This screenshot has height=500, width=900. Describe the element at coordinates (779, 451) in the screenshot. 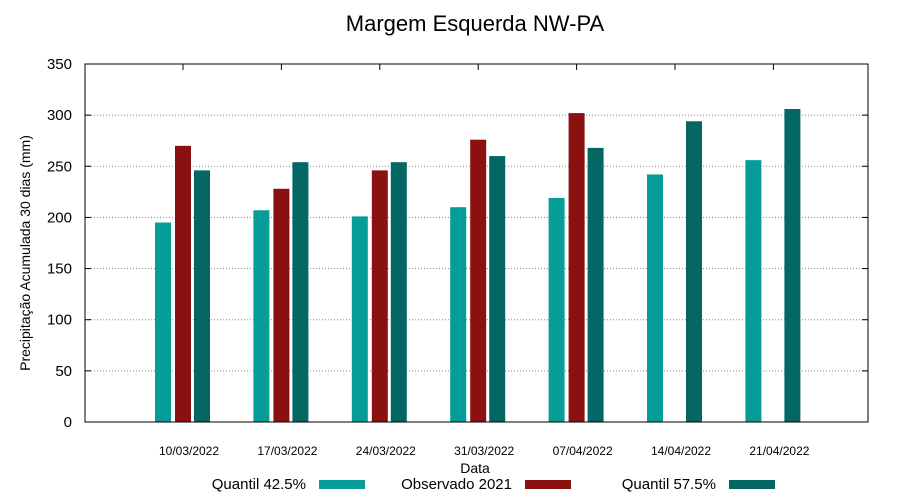

I see `x-tick-label: 21/04/2022` at that location.